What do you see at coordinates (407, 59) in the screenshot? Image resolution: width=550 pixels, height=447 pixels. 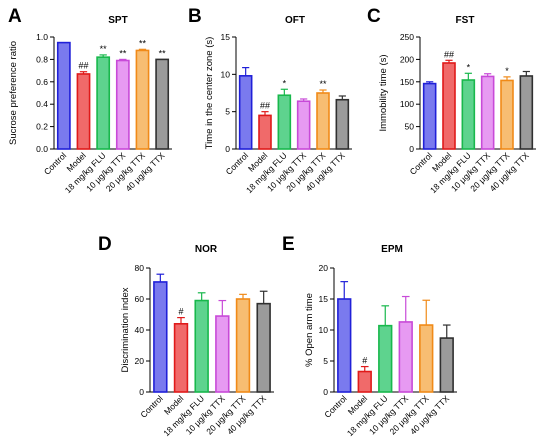 I see `y-tick-label: 200` at bounding box center [407, 59].